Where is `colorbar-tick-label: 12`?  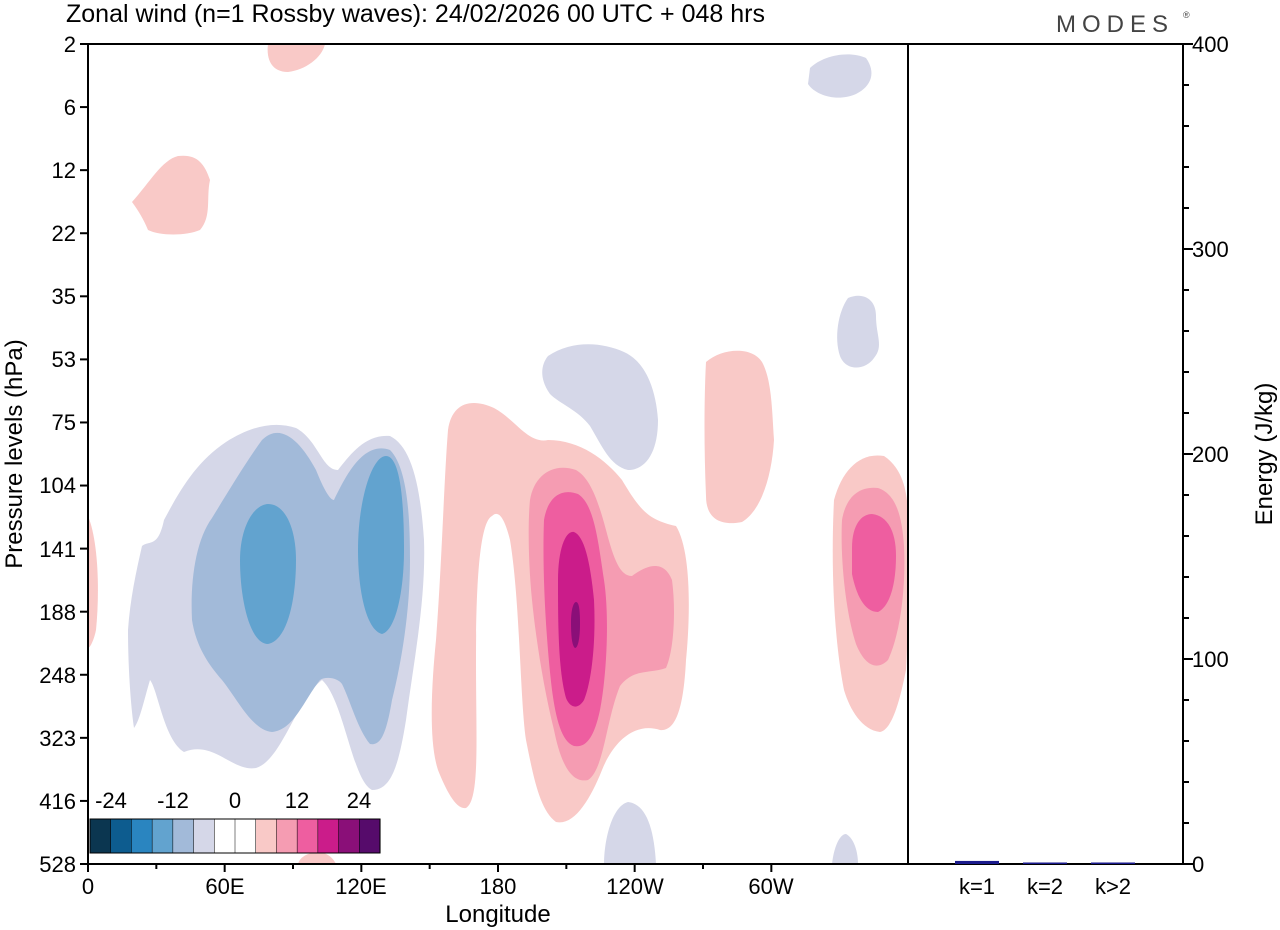 colorbar-tick-label: 12 is located at coordinates (297, 800).